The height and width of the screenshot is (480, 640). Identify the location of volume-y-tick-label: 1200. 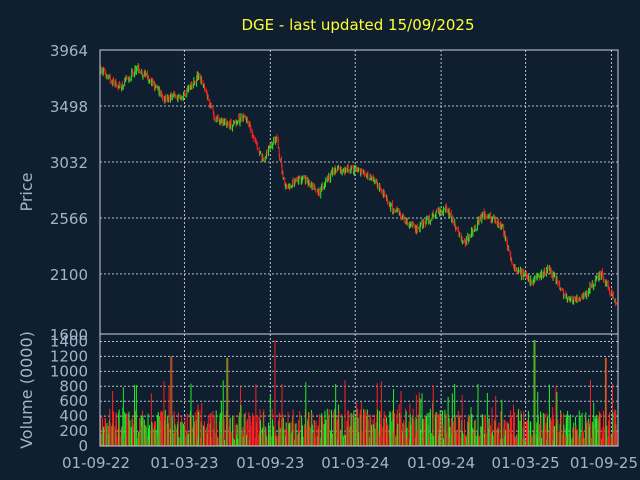
(69, 356).